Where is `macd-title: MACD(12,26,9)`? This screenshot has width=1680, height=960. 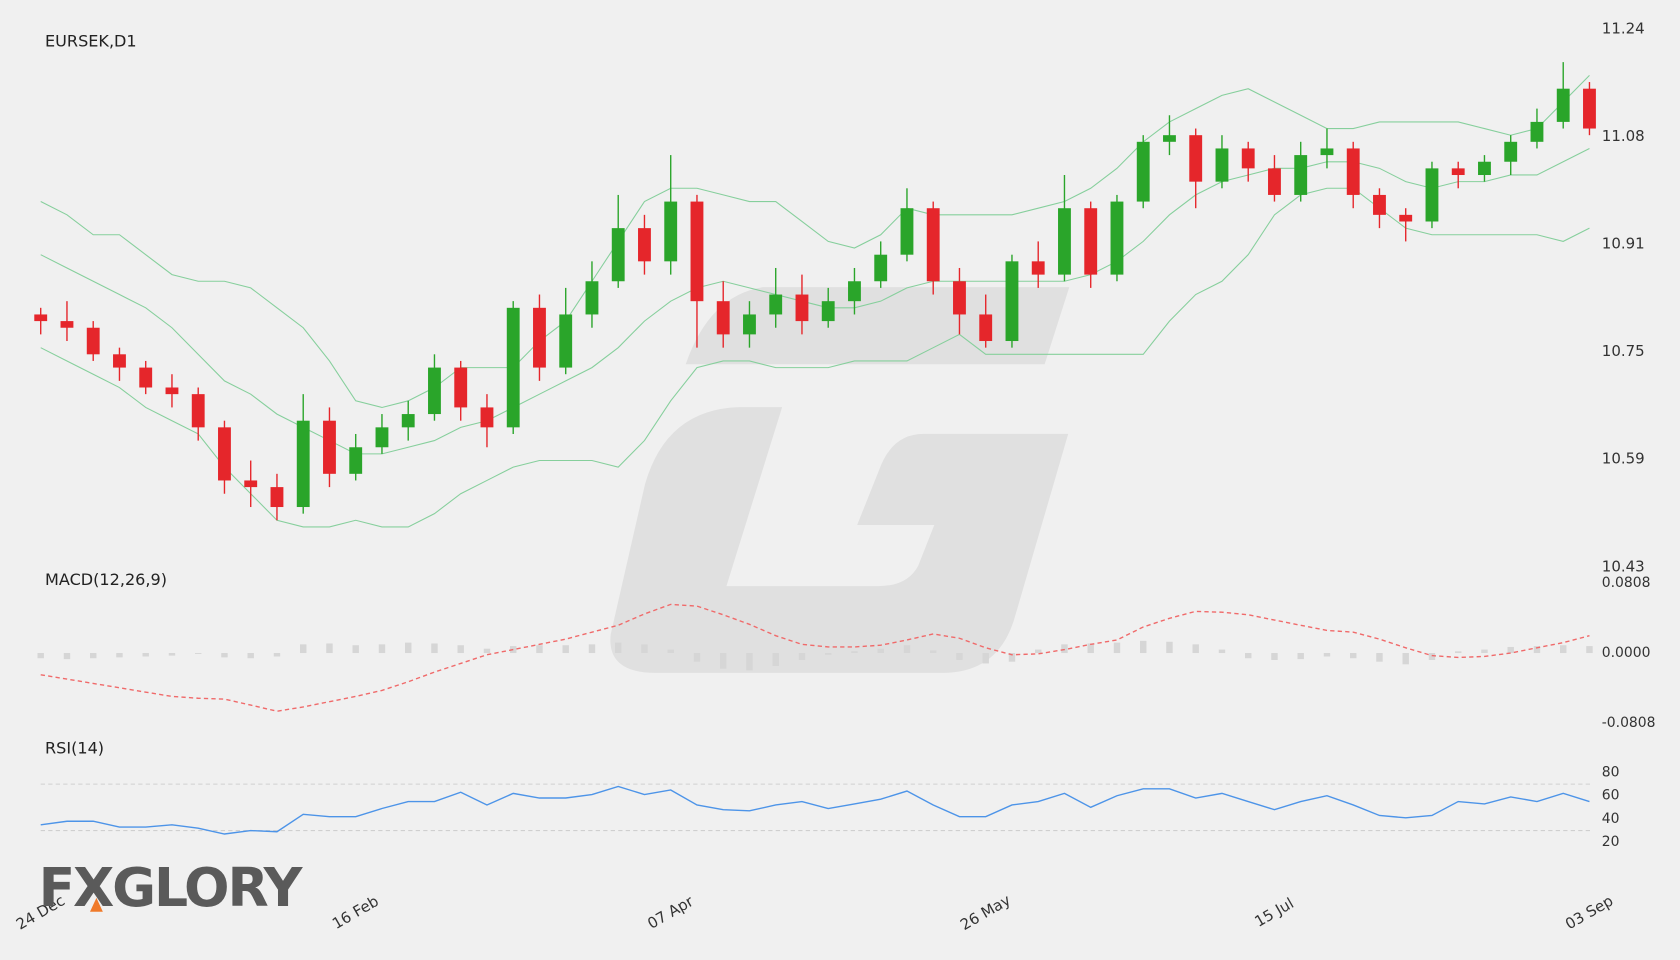 macd-title: MACD(12,26,9) is located at coordinates (106, 579).